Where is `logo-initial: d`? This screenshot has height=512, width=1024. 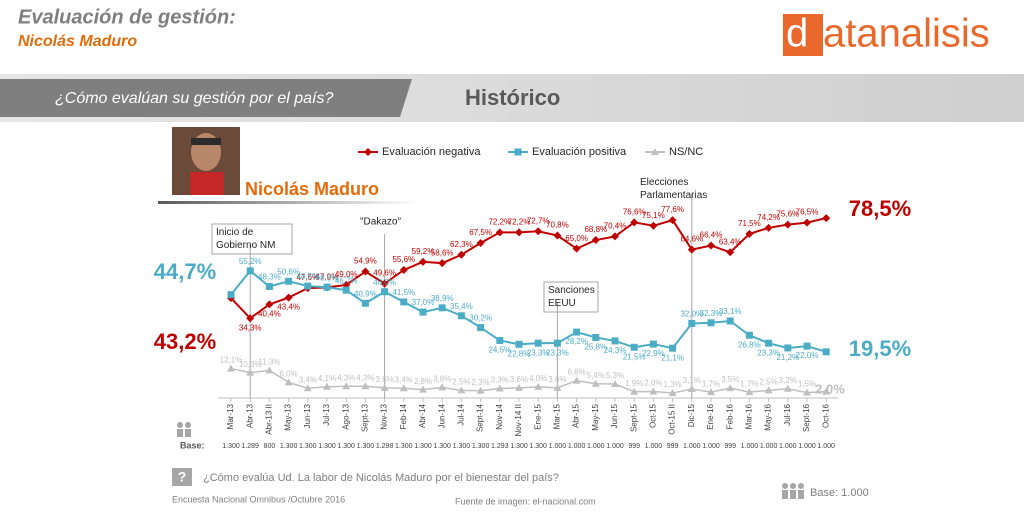 logo-initial: d is located at coordinates (797, 34).